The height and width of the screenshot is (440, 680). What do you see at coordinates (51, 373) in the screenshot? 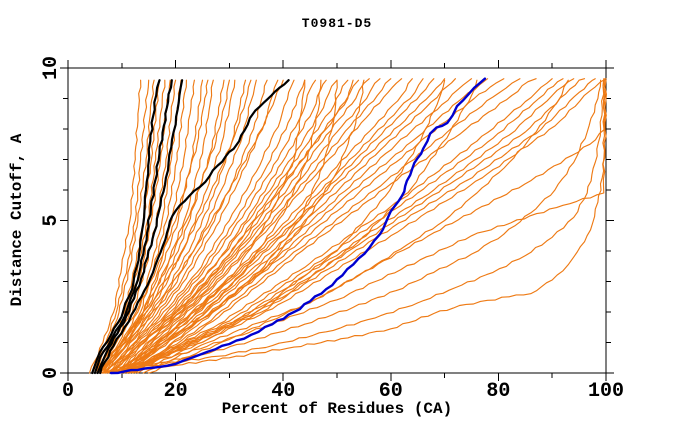
I see `y-tick-label: 0` at bounding box center [51, 373].